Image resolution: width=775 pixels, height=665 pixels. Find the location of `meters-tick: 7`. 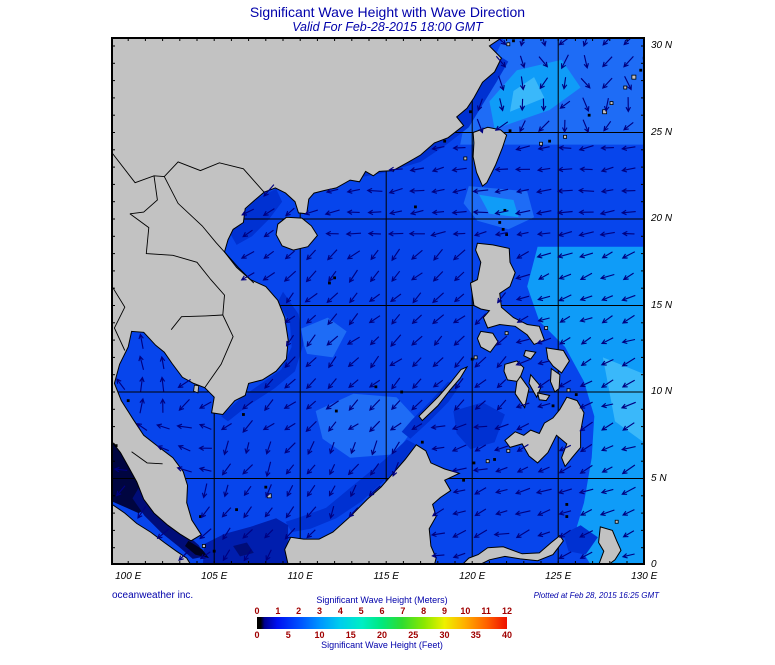

meters-tick: 7 is located at coordinates (403, 611).